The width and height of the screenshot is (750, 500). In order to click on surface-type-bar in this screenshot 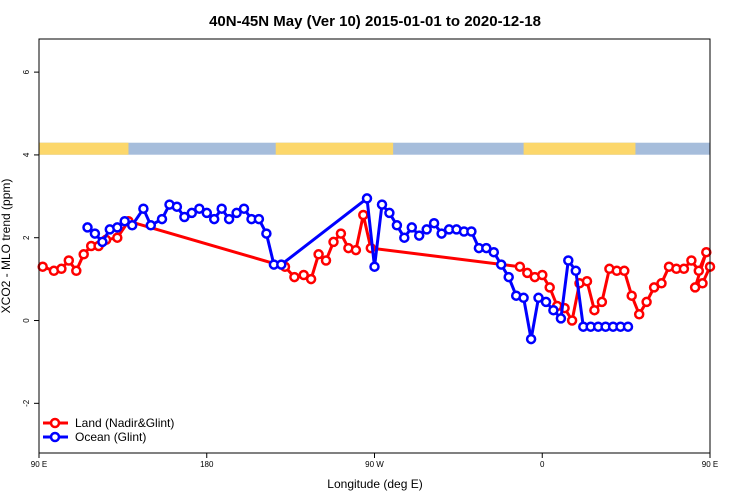, I will do `click(374, 148)`.